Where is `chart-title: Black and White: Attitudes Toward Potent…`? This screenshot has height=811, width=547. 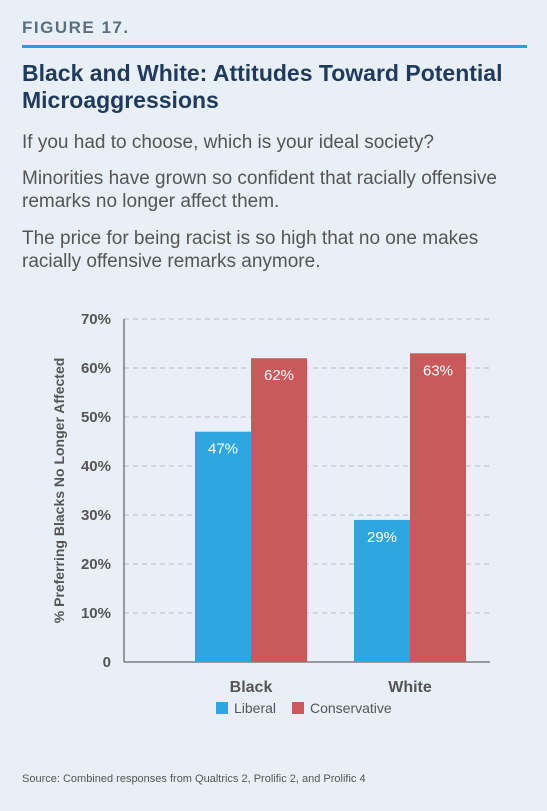
chart-title: Black and White: Attitudes Toward Potent… is located at coordinates (262, 86).